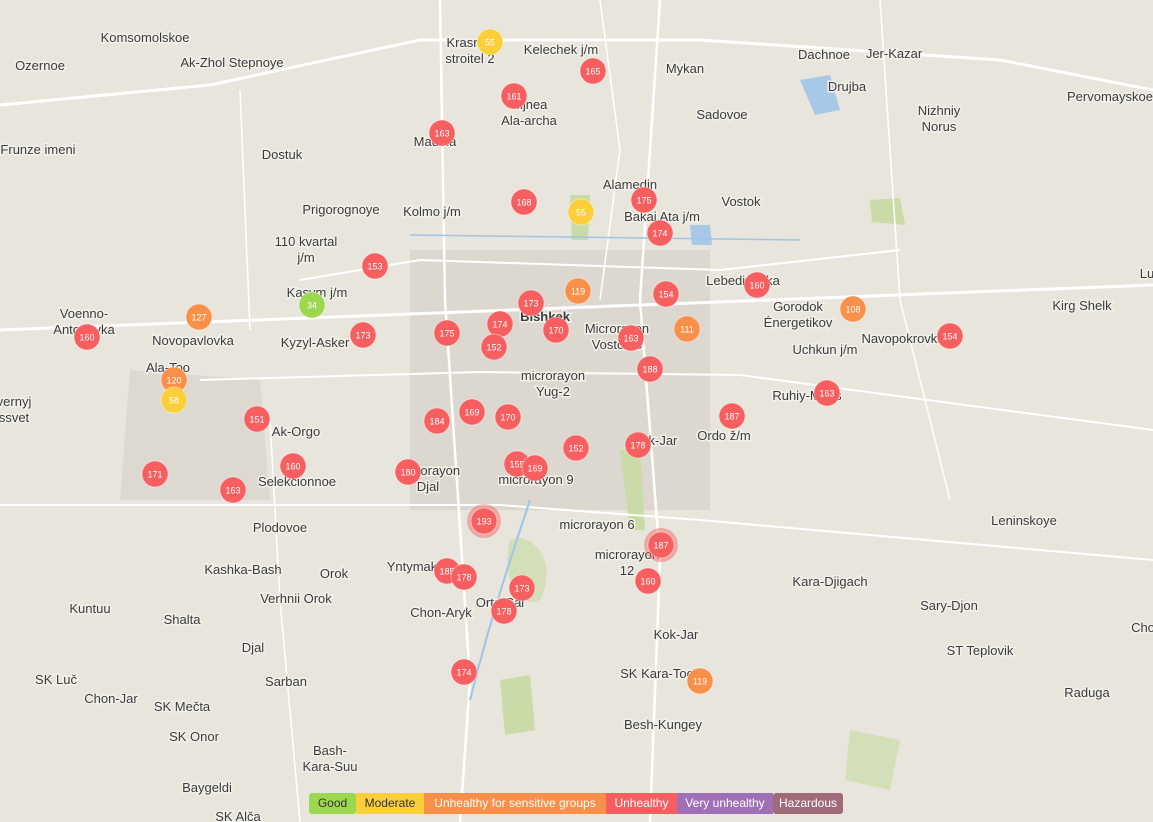 Image resolution: width=1153 pixels, height=822 pixels. Describe the element at coordinates (593, 71) in the screenshot. I see `station: 165` at that location.